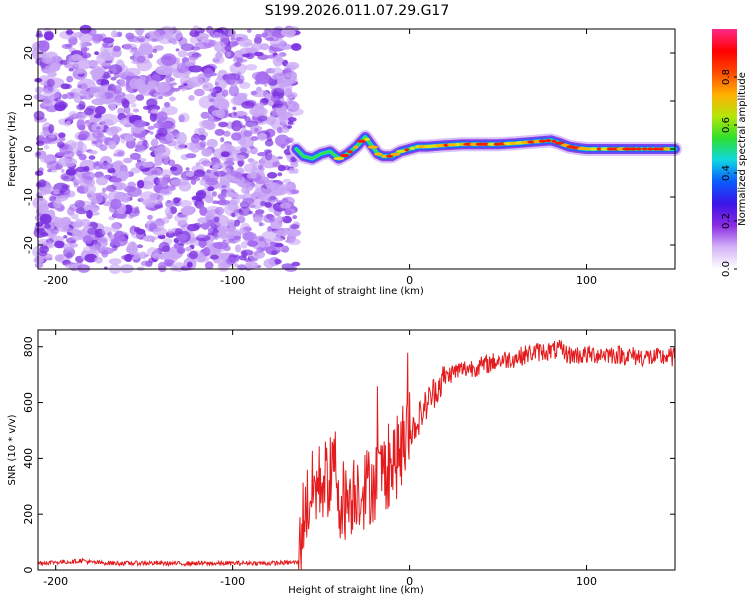  I want to click on y-tick-label: 600, so click(28, 402).